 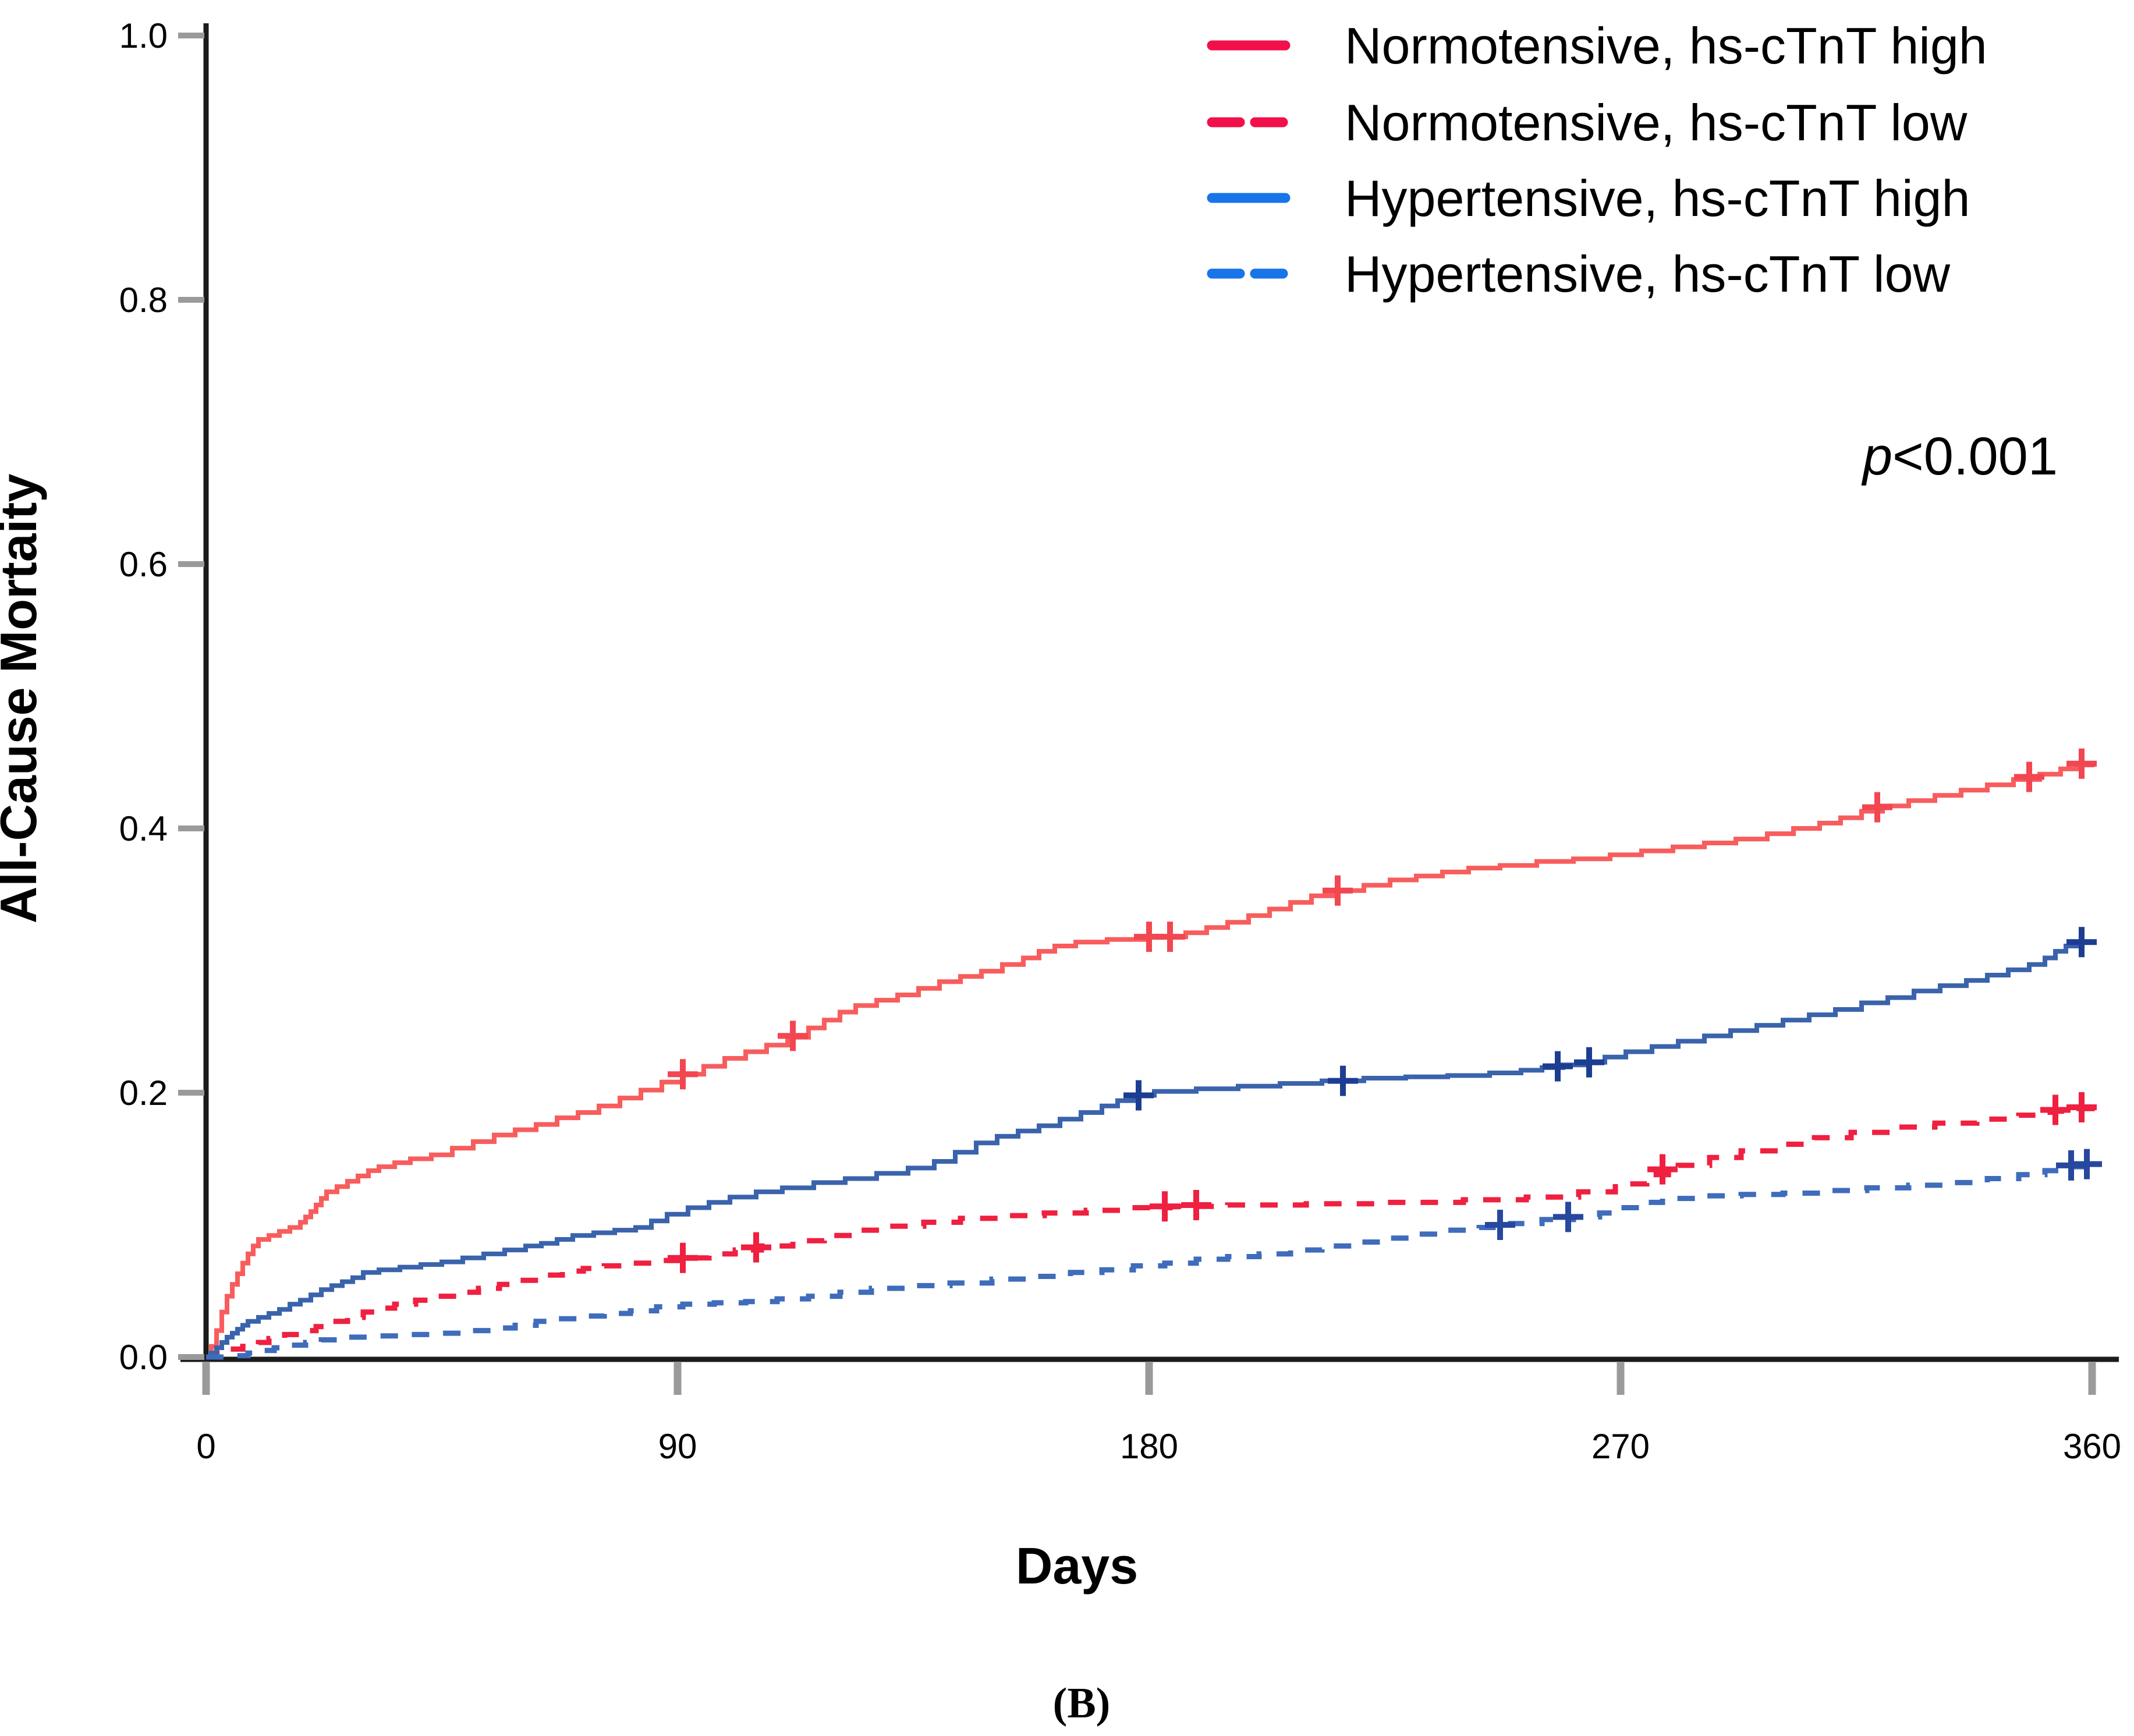 I want to click on legend-label: Normotensive, hs-cTnT high, so click(x=1666, y=46).